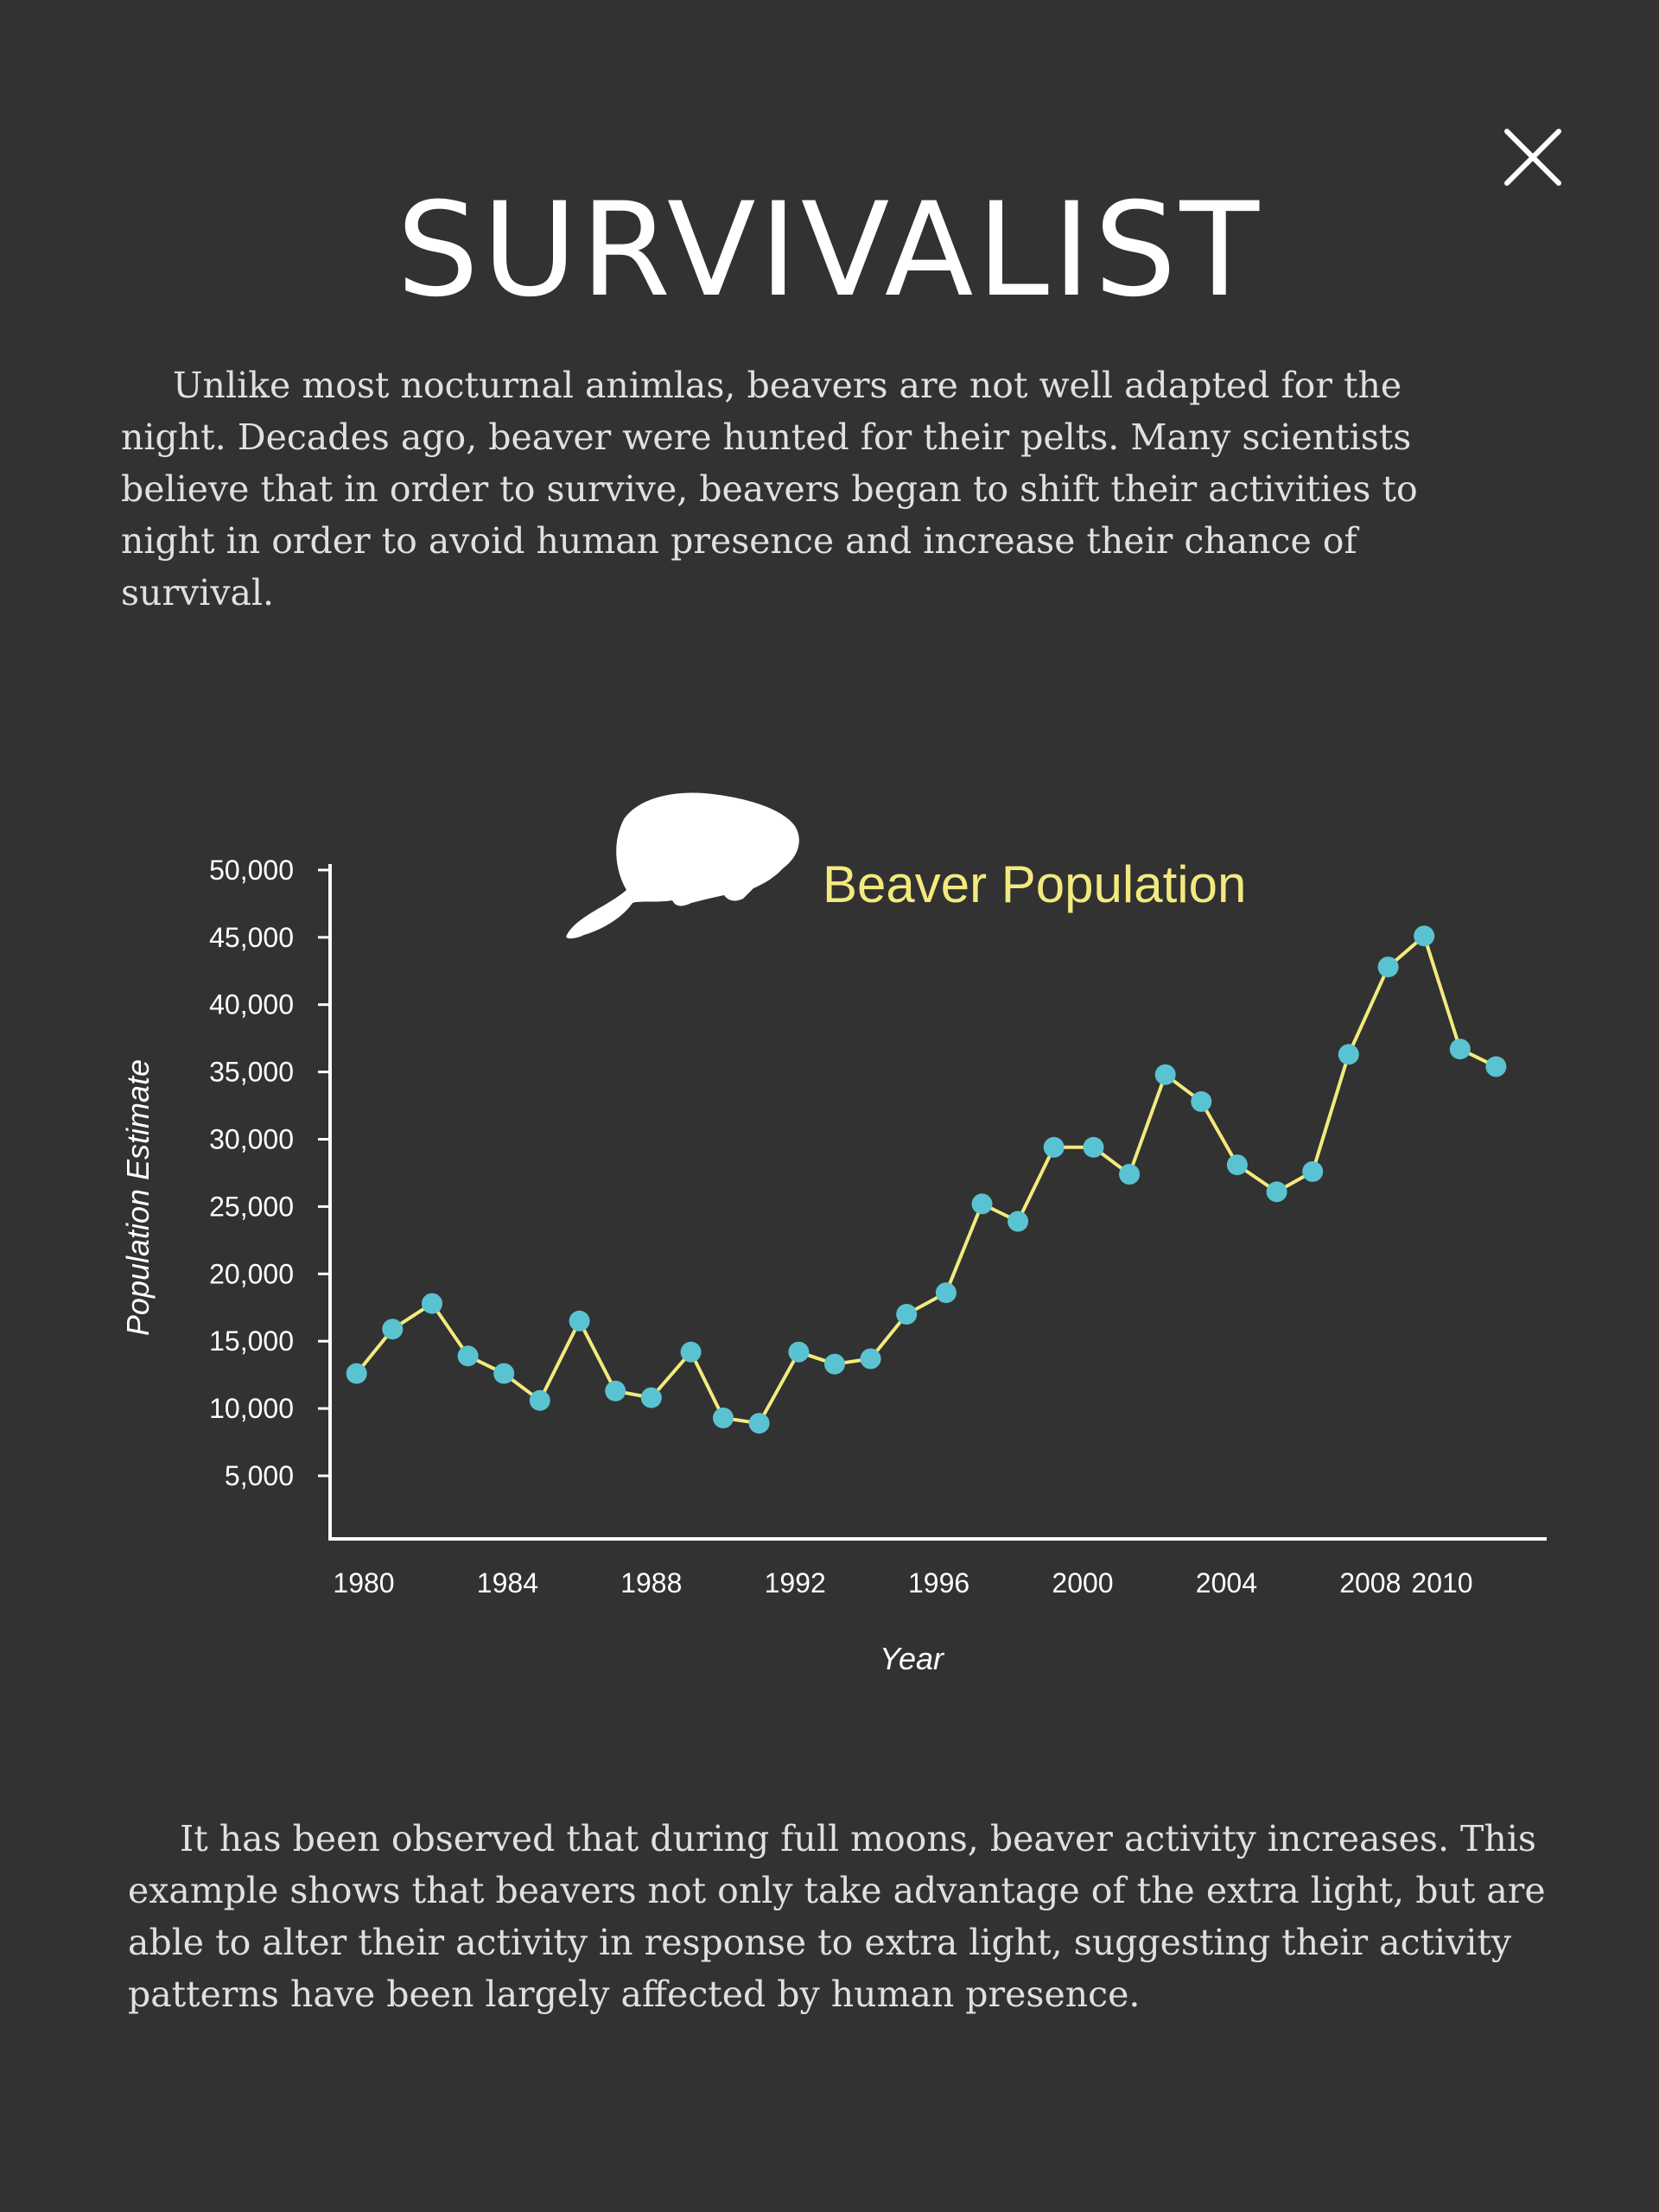 The height and width of the screenshot is (2212, 1659). Describe the element at coordinates (938, 1583) in the screenshot. I see `x-tick-label: 1996` at that location.